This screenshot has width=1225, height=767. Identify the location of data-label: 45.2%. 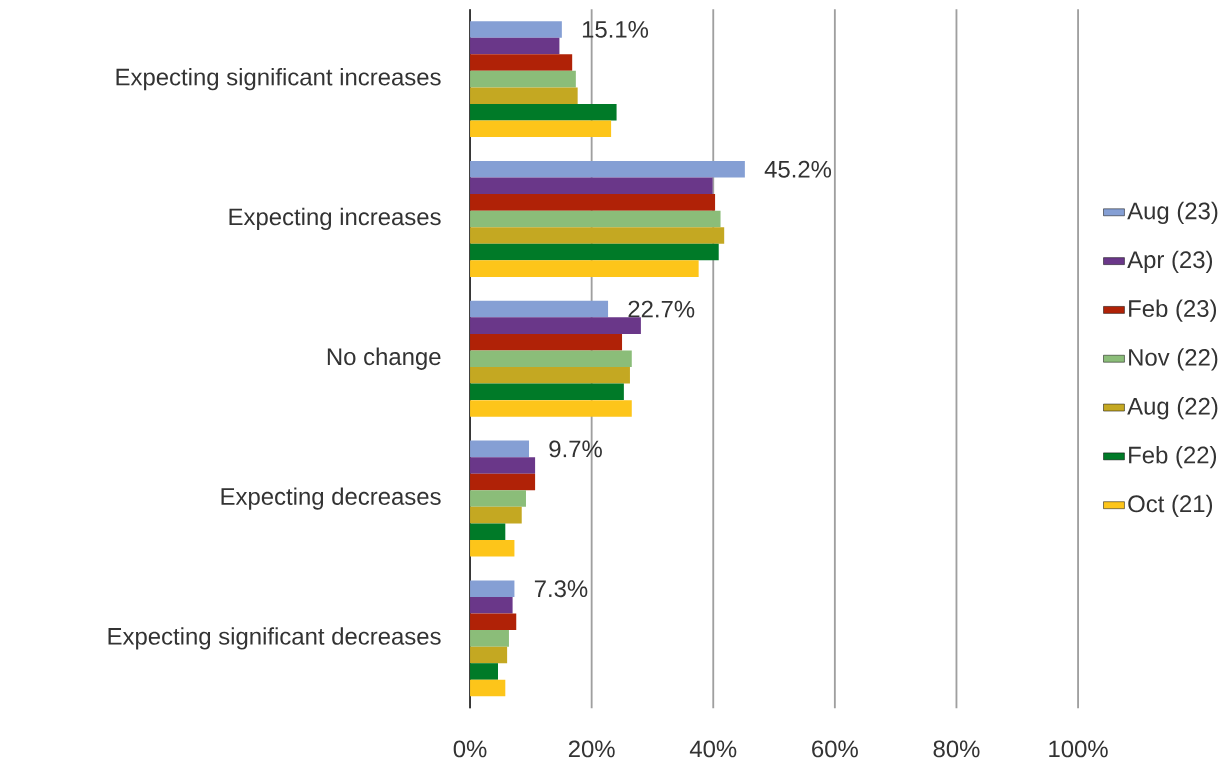
(798, 169).